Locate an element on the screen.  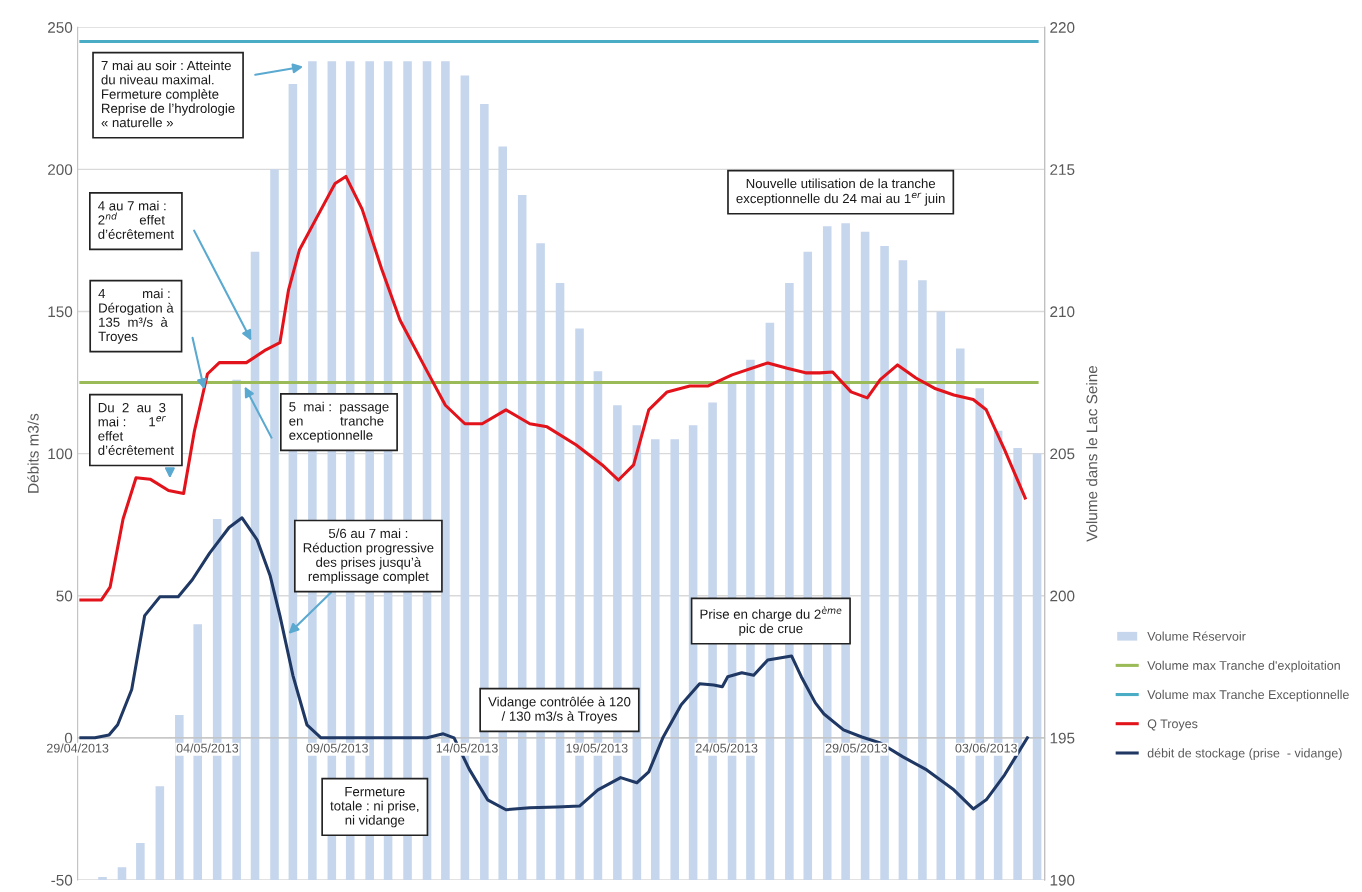
y-tick-label: -50 is located at coordinates (62, 880).